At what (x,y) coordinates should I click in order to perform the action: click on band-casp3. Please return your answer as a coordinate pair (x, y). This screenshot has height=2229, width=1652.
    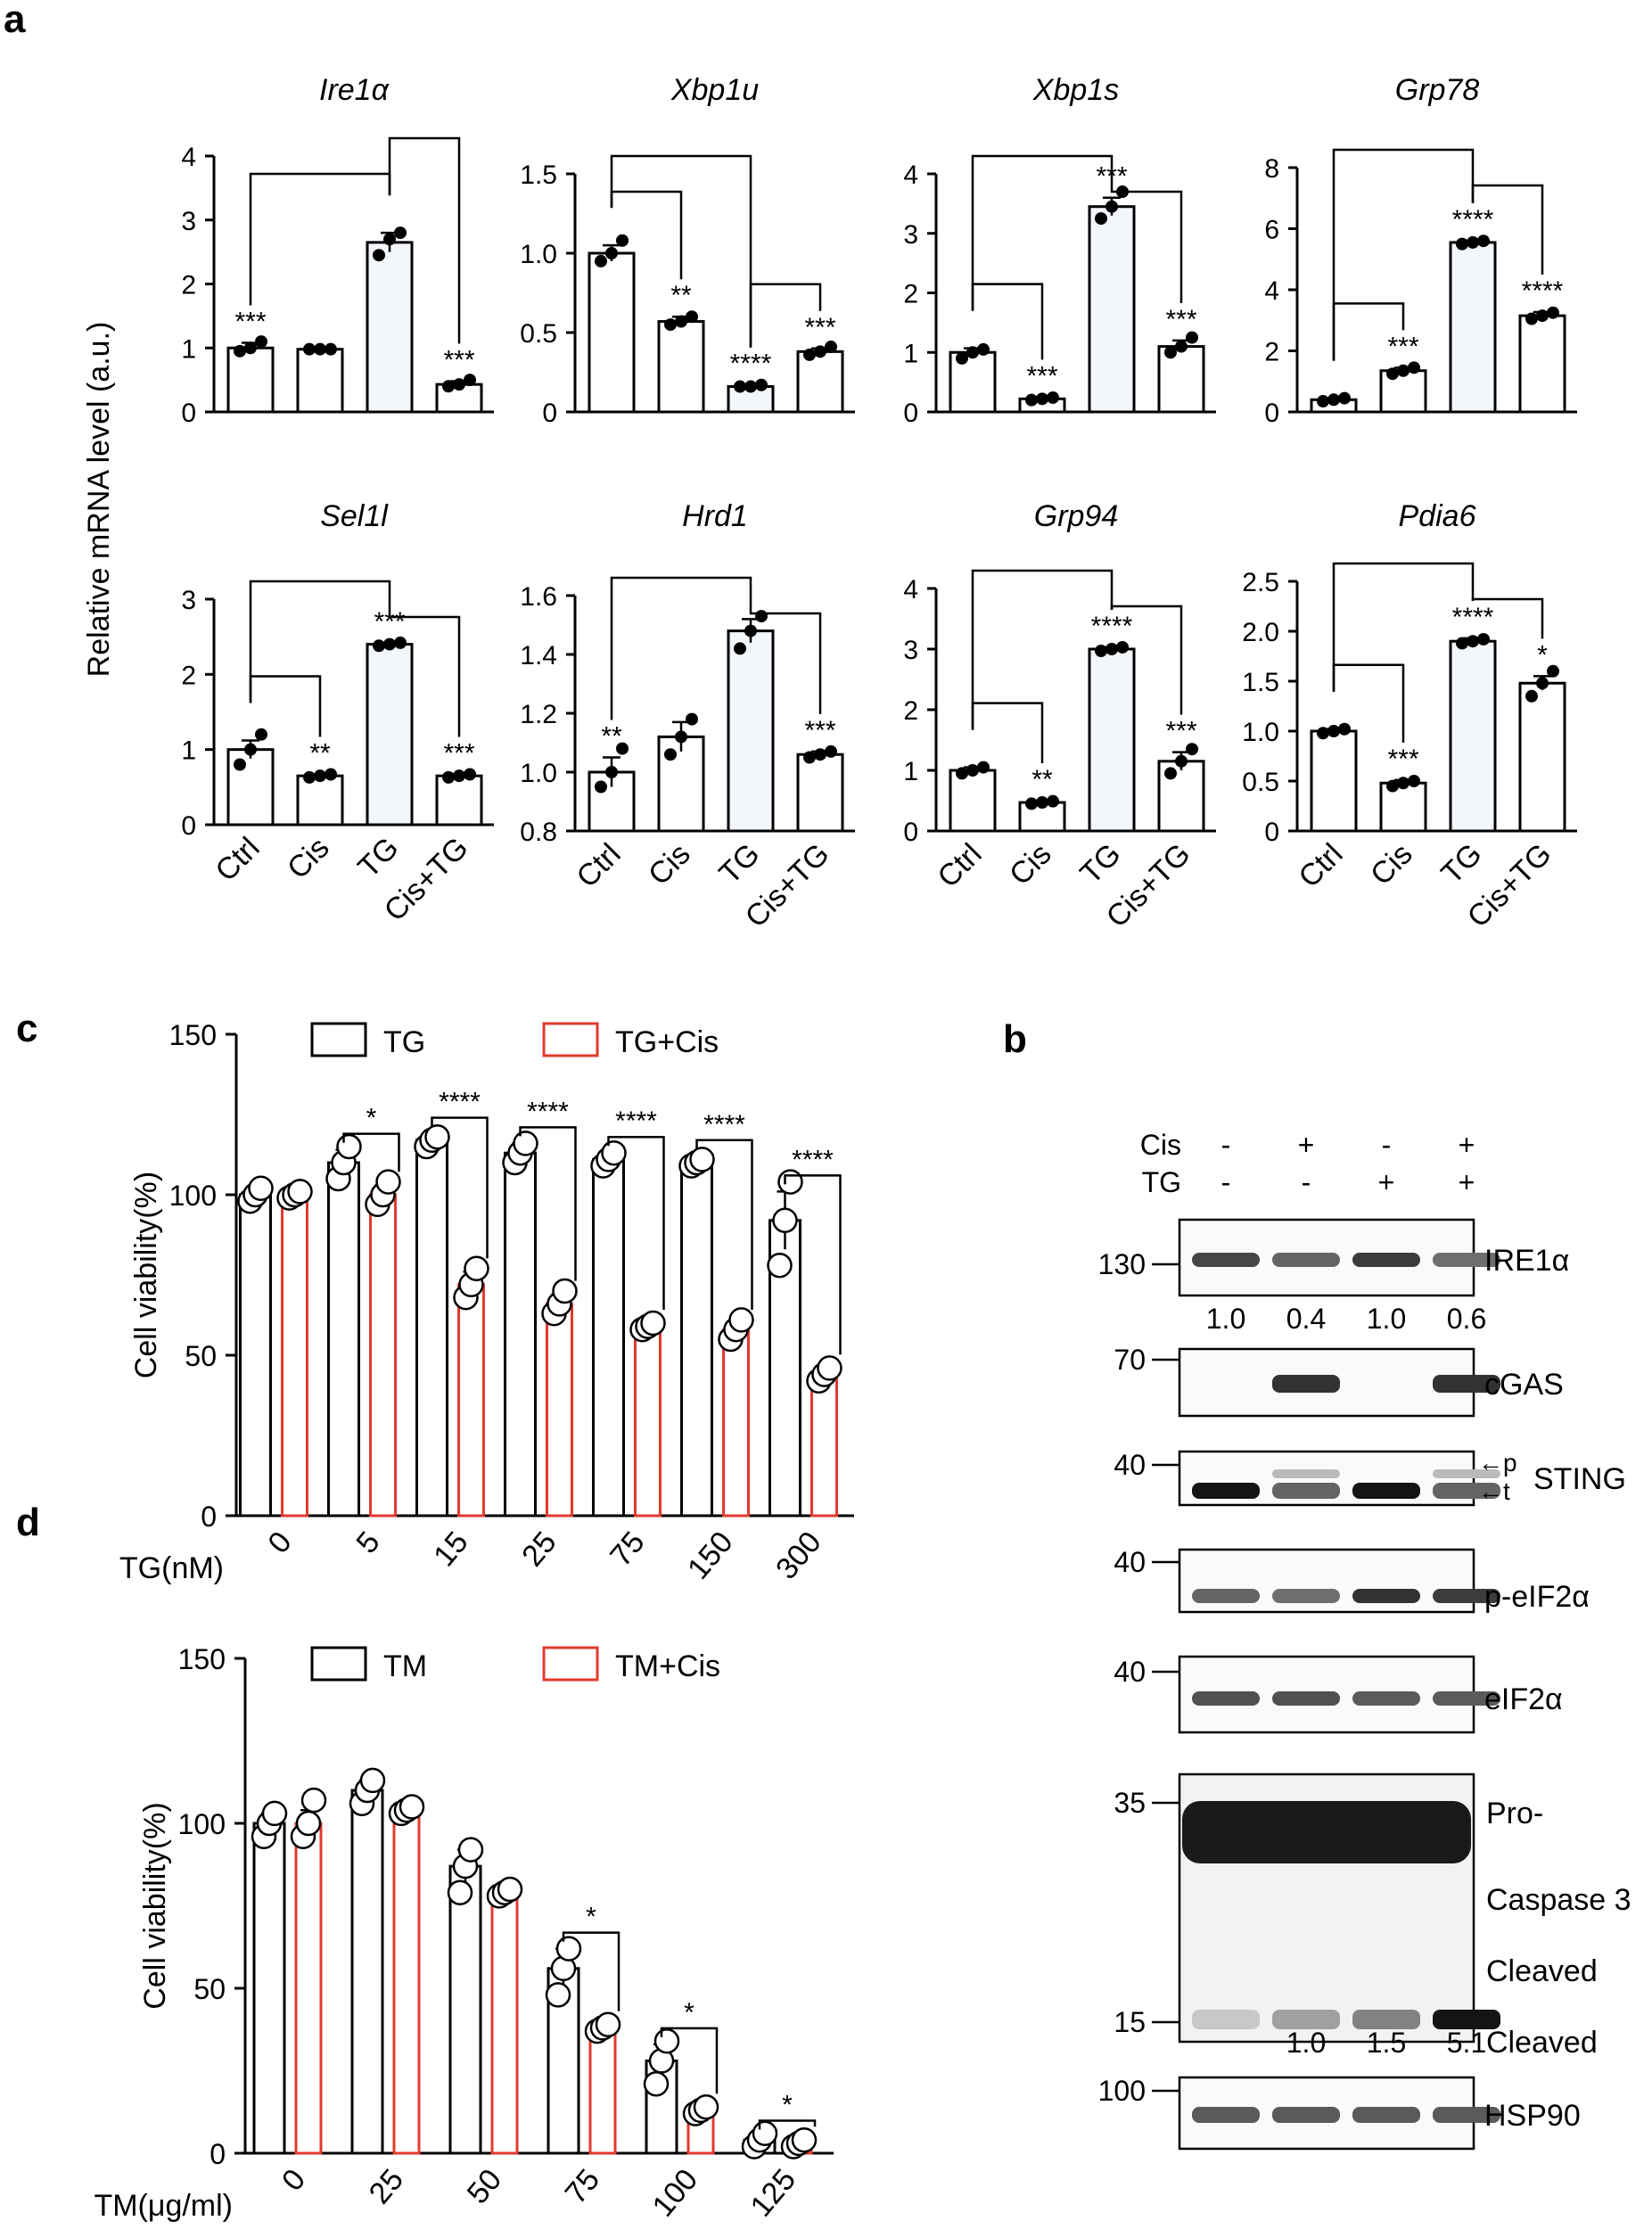
    Looking at the image, I should click on (1226, 2019).